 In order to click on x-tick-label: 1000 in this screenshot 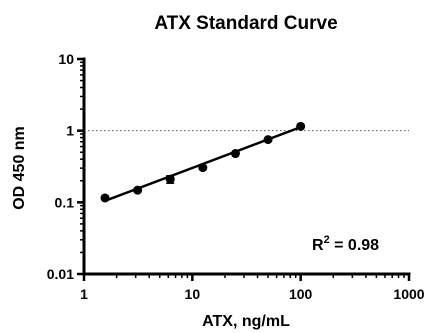, I will do `click(408, 294)`.